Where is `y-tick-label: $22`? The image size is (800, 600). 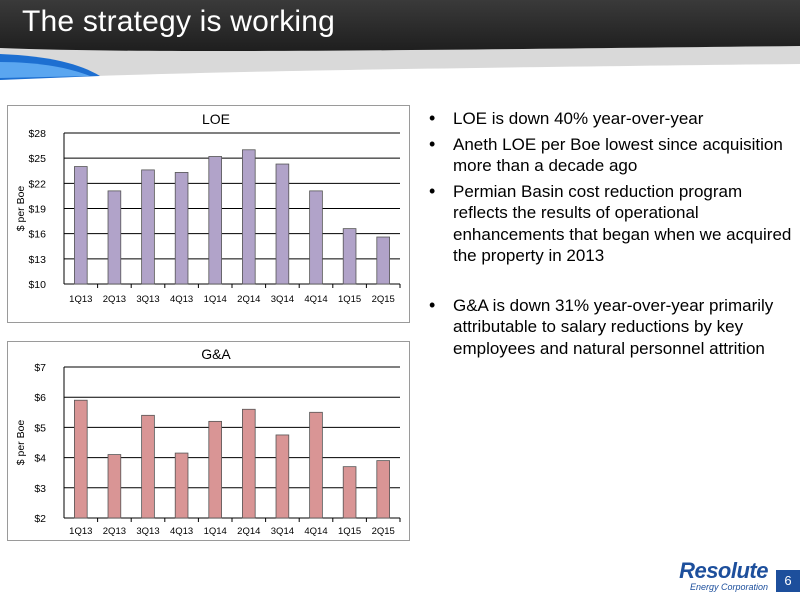 y-tick-label: $22 is located at coordinates (37, 184).